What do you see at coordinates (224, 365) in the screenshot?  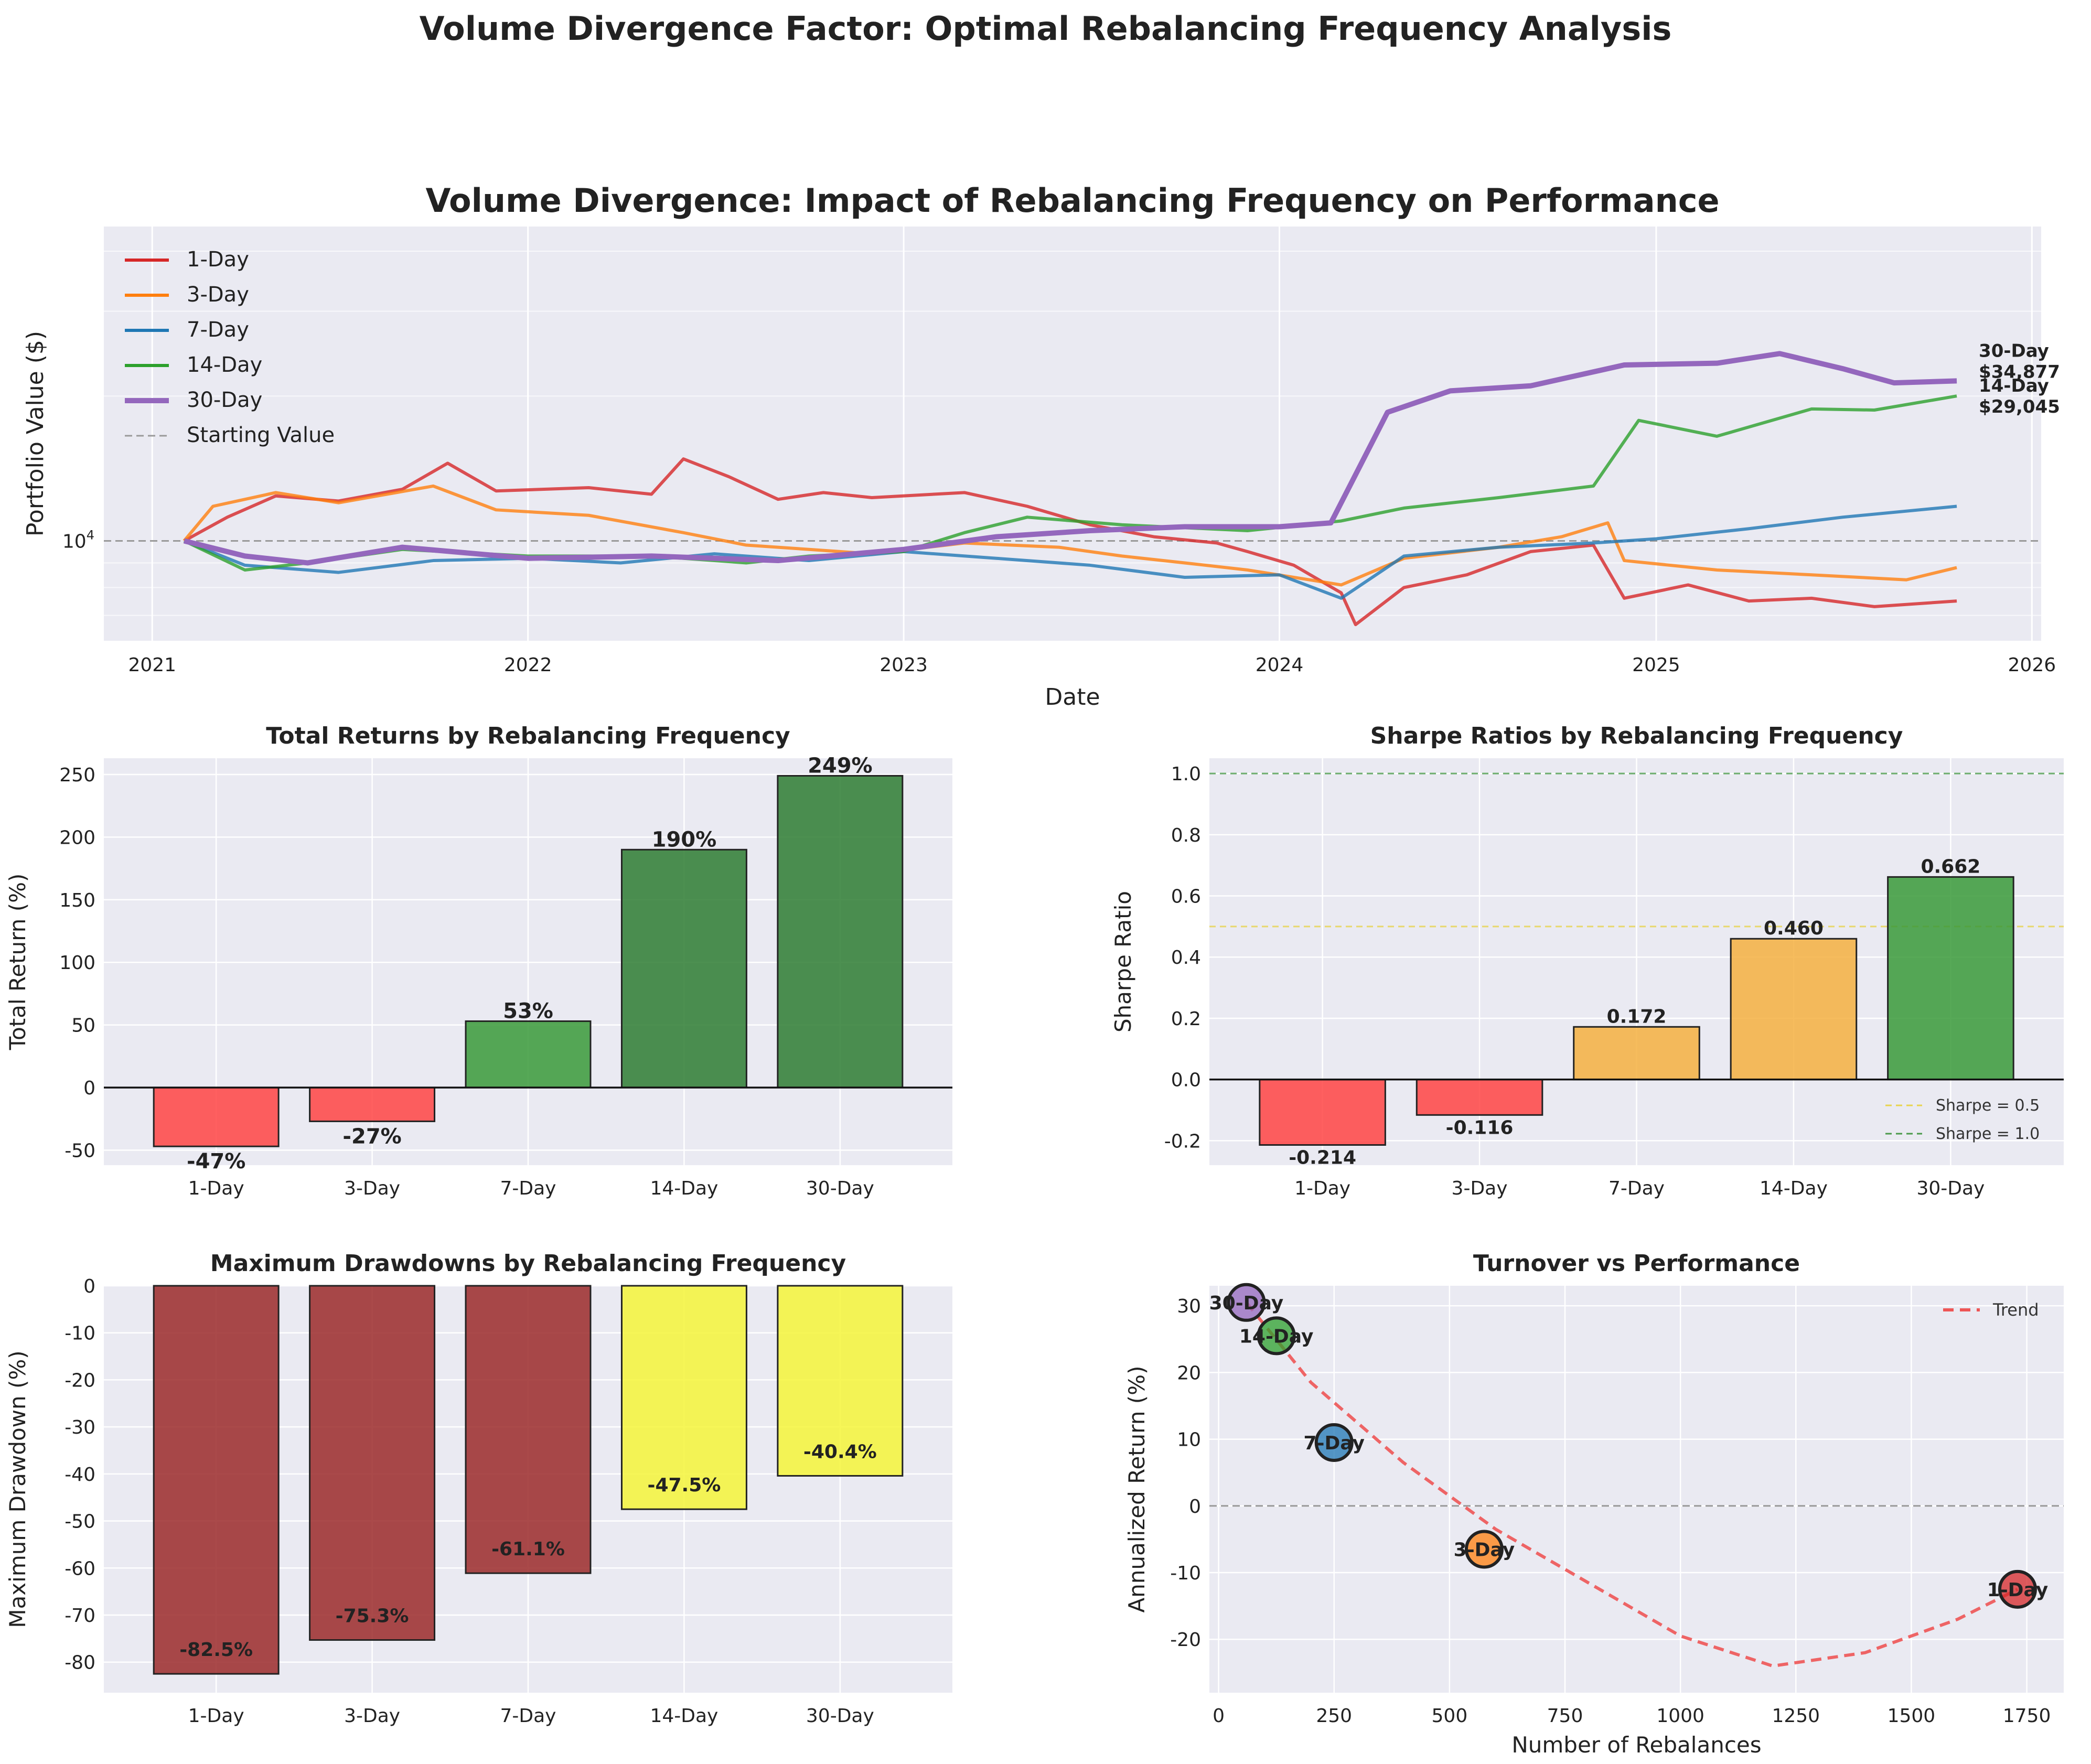 I see `legend-label: 14-Day` at bounding box center [224, 365].